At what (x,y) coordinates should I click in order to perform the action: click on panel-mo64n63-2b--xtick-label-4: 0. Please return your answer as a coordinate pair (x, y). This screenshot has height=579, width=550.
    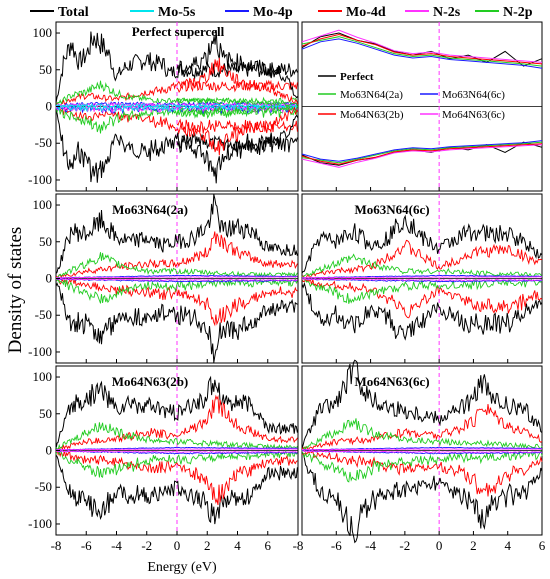
    Looking at the image, I should click on (177, 545).